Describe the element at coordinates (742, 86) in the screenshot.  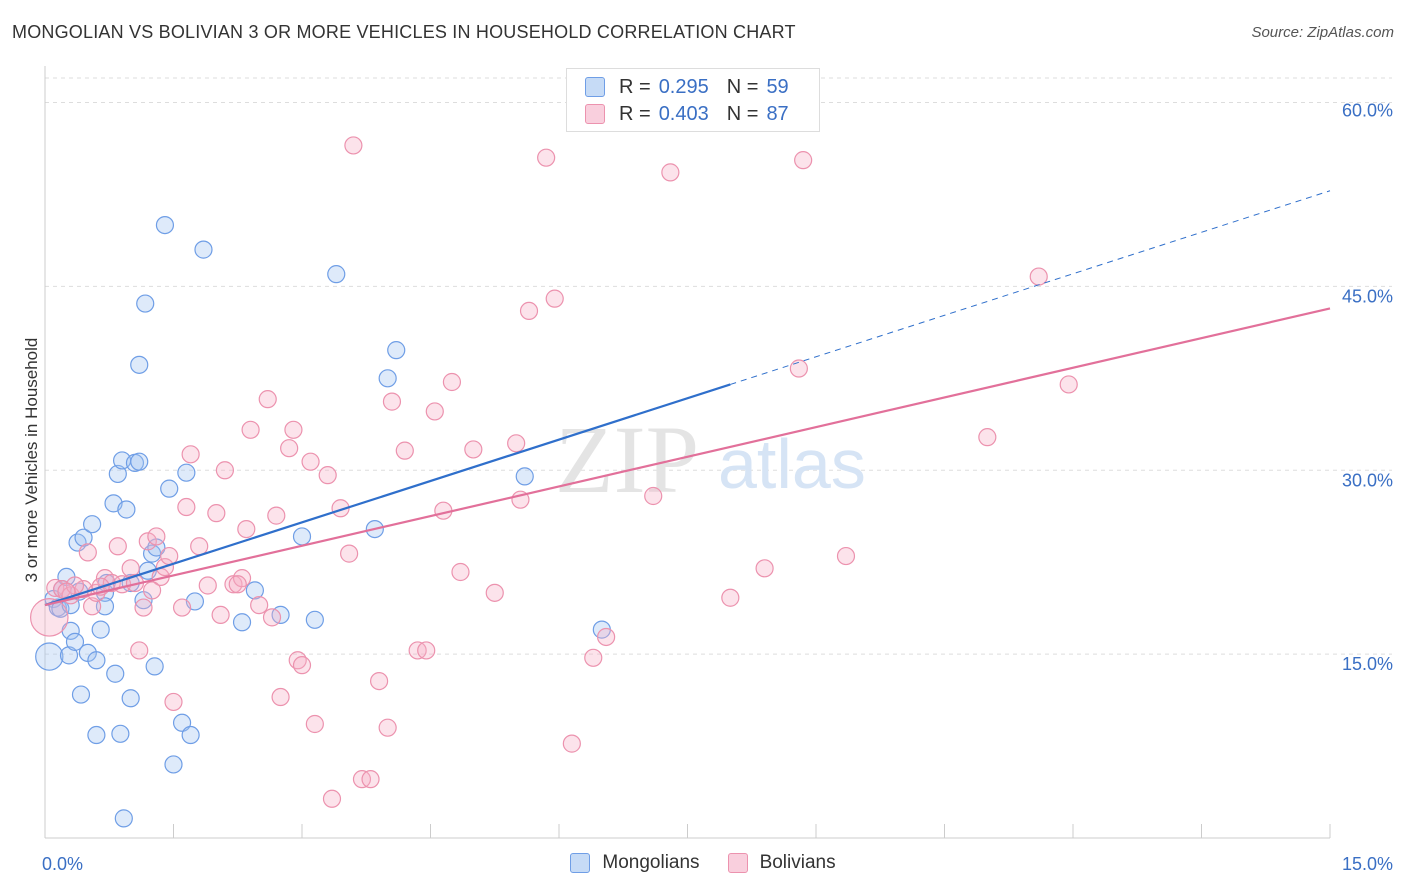
I see `n-label: N =` at that location.